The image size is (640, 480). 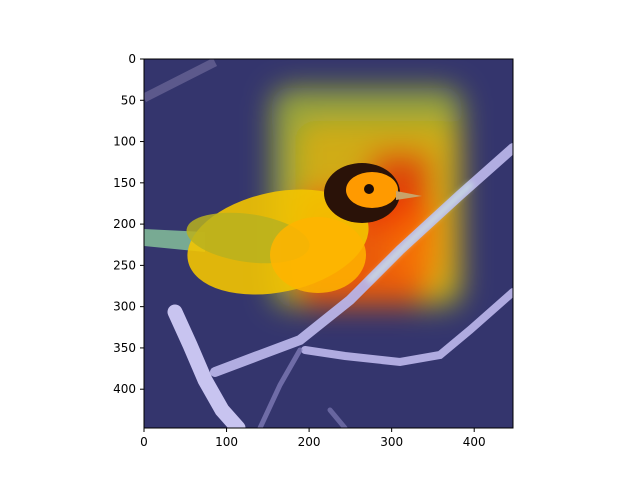 I want to click on y-tick-label: 350, so click(x=124, y=348).